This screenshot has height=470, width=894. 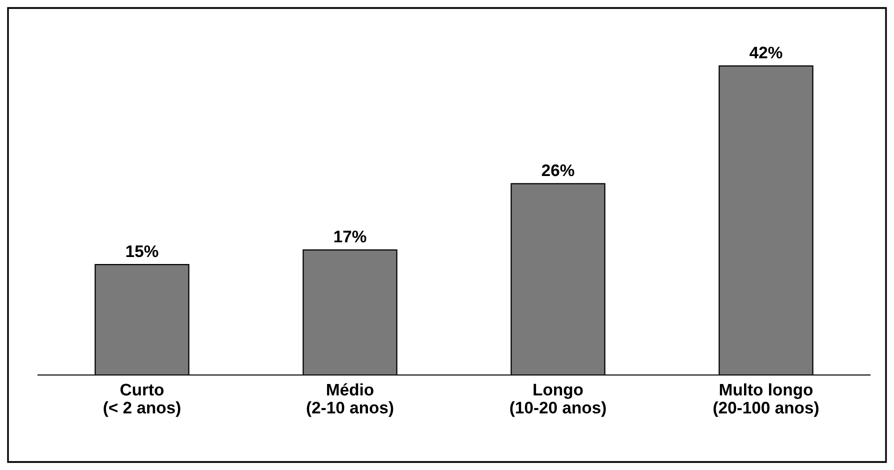 What do you see at coordinates (350, 236) in the screenshot?
I see `data-label: 17%` at bounding box center [350, 236].